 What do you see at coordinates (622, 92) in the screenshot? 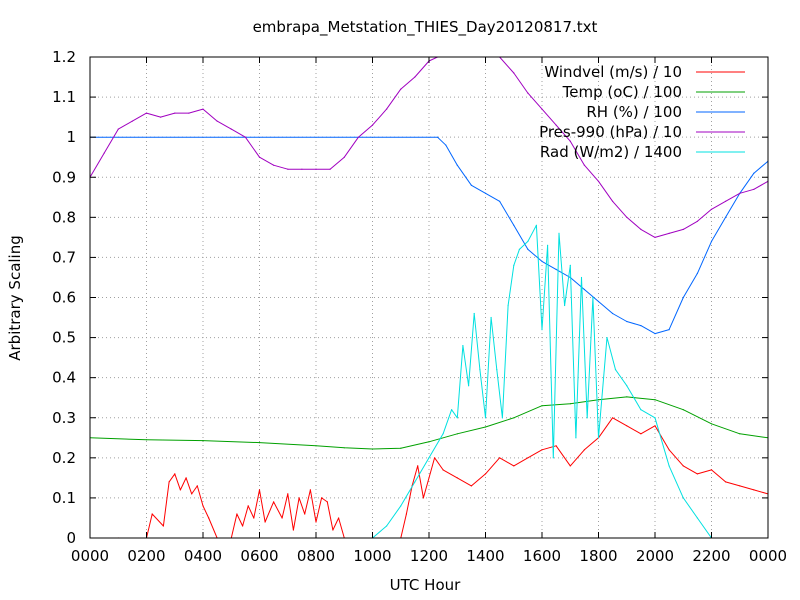
I see `legend-label: Temp (oC) / 100` at bounding box center [622, 92].